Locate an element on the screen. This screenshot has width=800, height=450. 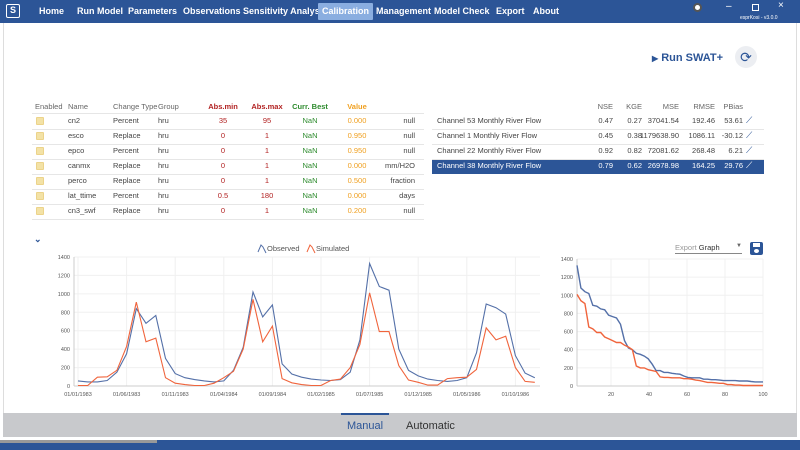
param-cell: Percent is located at coordinates (126, 120).